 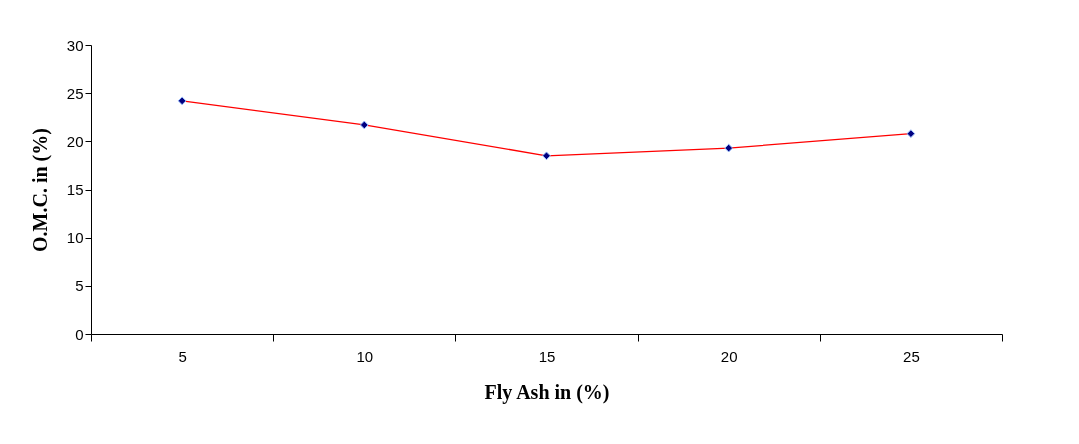 I want to click on y-tick-label: 20, so click(x=75, y=141).